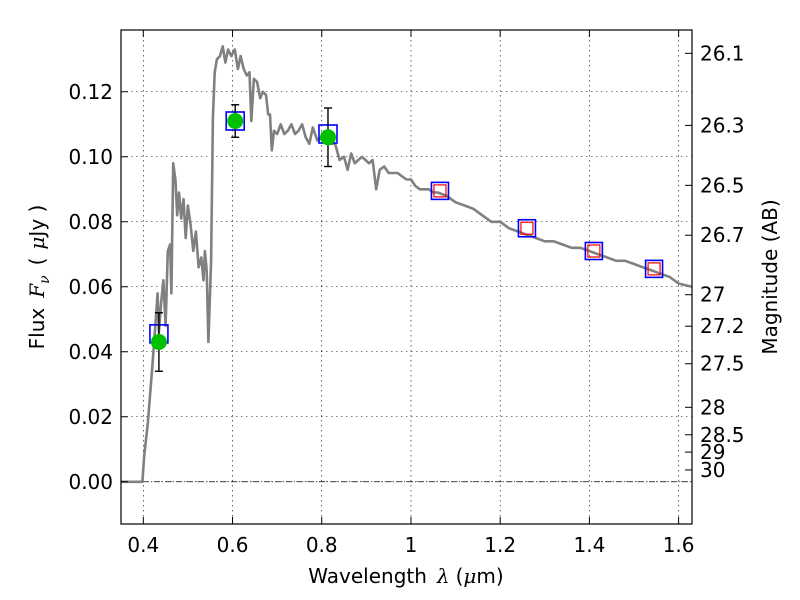 This screenshot has height=600, width=800. What do you see at coordinates (722, 185) in the screenshot?
I see `mag-tick-label-2: 26.5` at bounding box center [722, 185].